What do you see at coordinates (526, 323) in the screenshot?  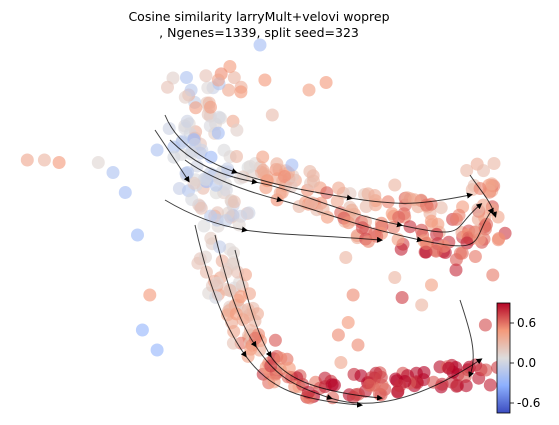 I see `colorbar-tick-label: 0.6` at bounding box center [526, 323].